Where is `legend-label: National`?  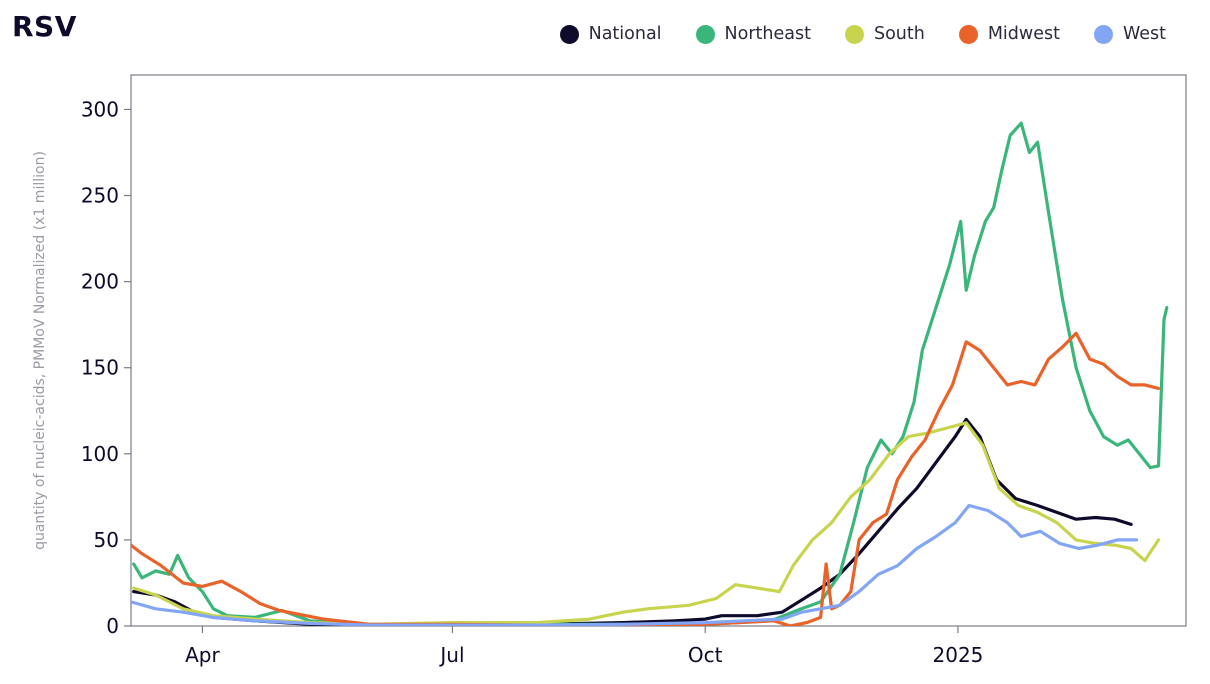
legend-label: National is located at coordinates (625, 34).